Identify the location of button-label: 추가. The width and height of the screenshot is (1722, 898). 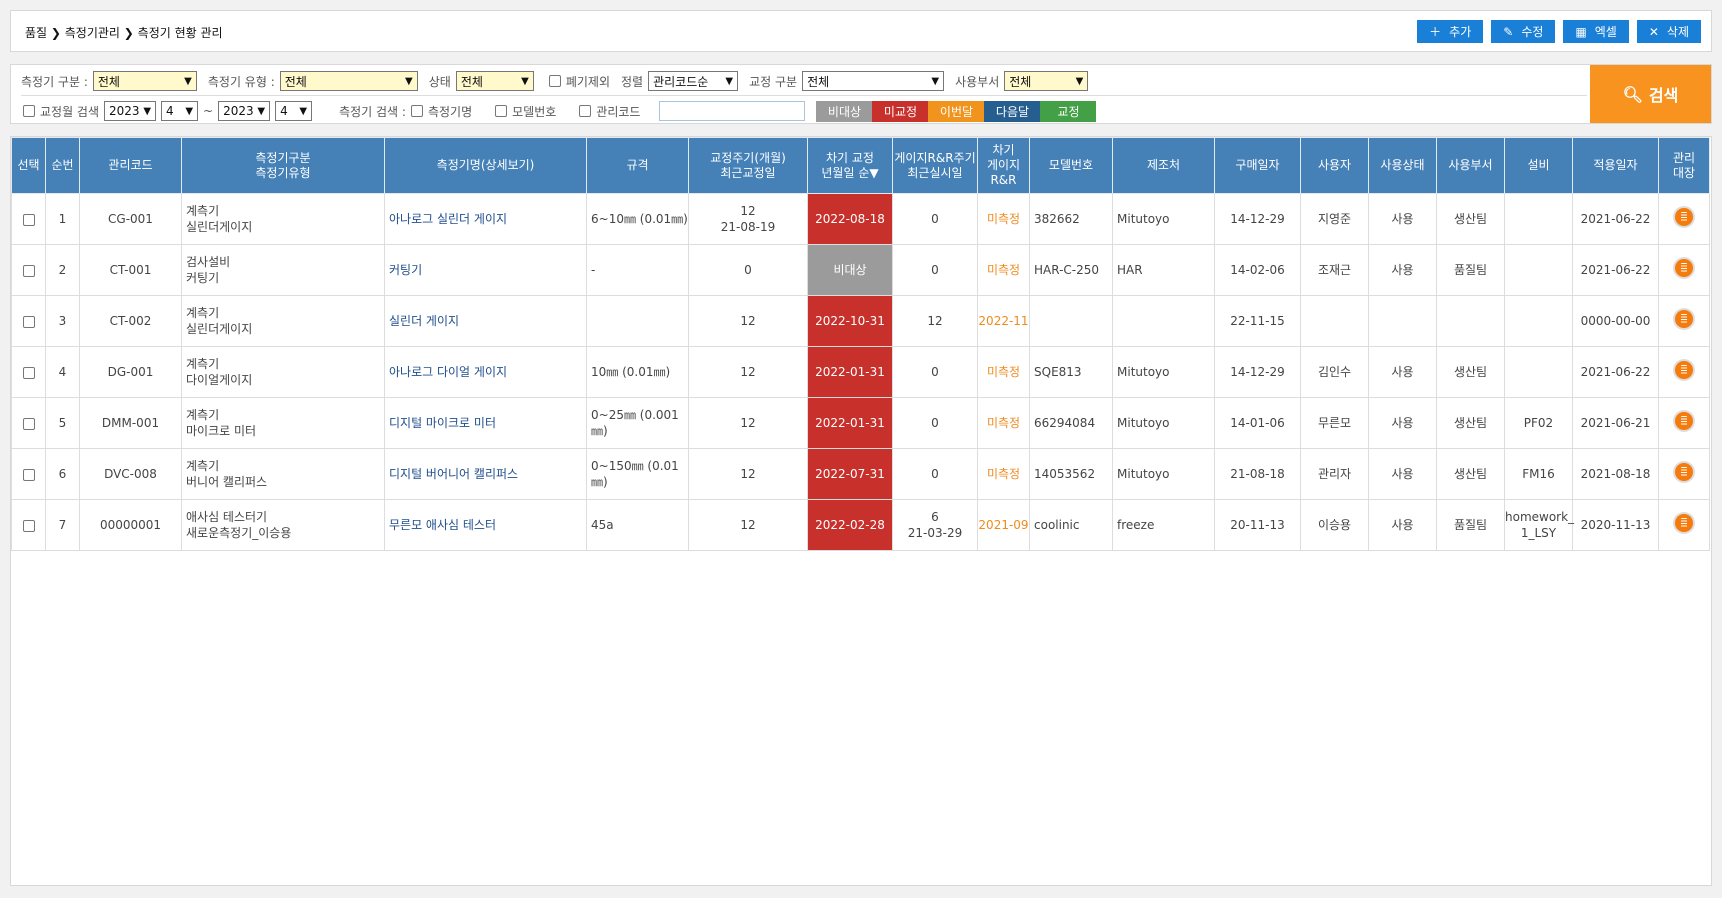
(1460, 32).